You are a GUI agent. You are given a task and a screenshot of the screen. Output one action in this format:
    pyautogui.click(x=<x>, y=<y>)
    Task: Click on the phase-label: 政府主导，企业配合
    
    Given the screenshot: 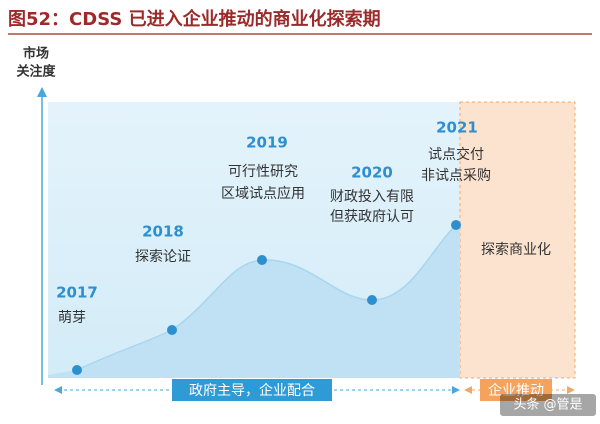 What is the action you would take?
    pyautogui.click(x=252, y=390)
    